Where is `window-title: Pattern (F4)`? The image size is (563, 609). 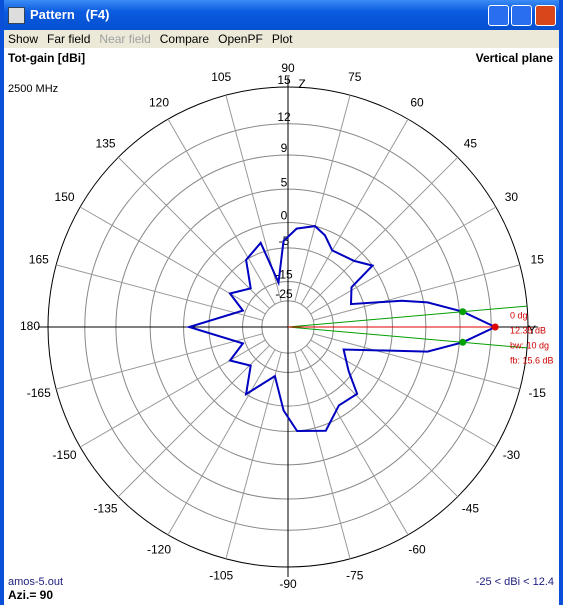
window-title: Pattern (F4) is located at coordinates (70, 14).